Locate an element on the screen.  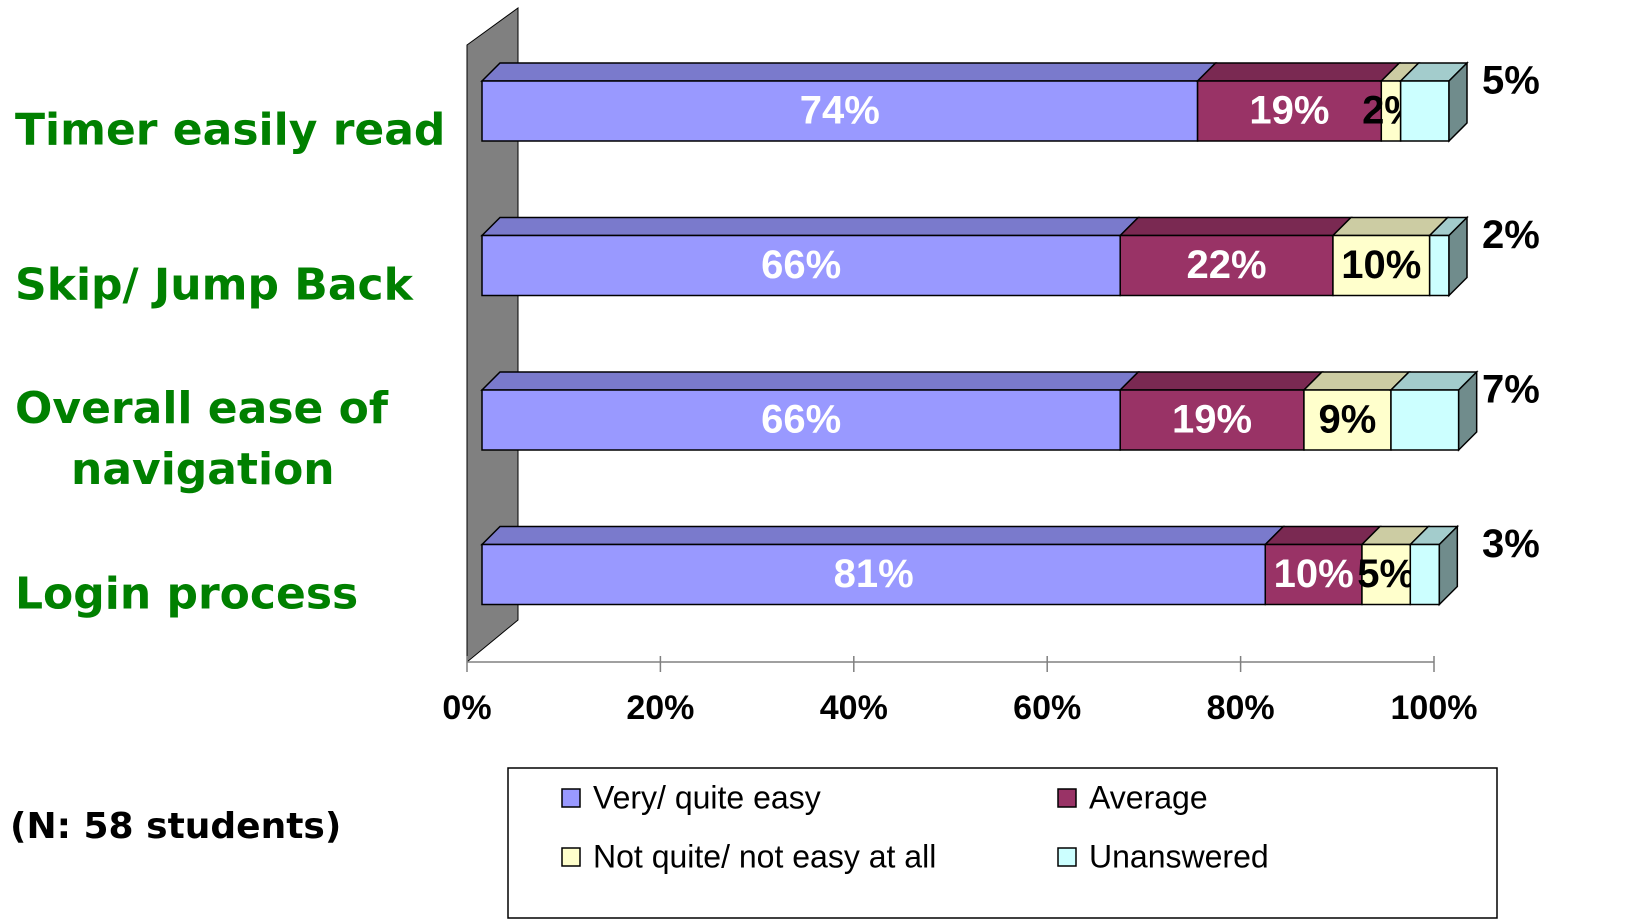
back-wall is located at coordinates (492, 335).